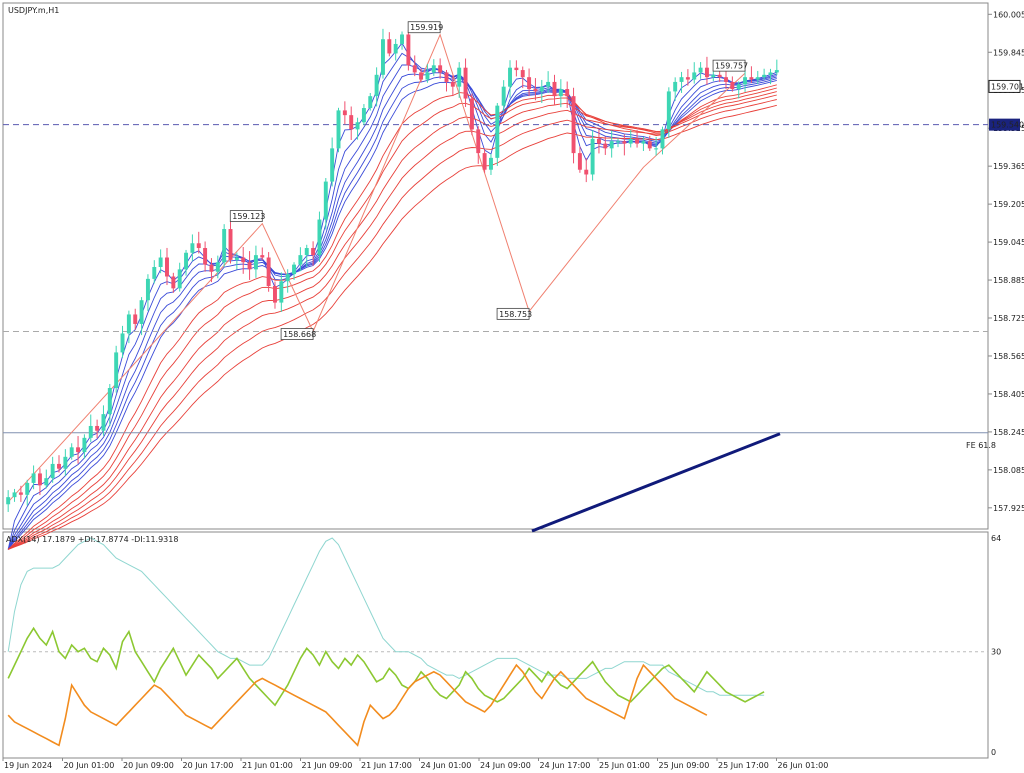 The height and width of the screenshot is (773, 1024). I want to click on symbol-label: USDJPY.m,H1, so click(33, 10).